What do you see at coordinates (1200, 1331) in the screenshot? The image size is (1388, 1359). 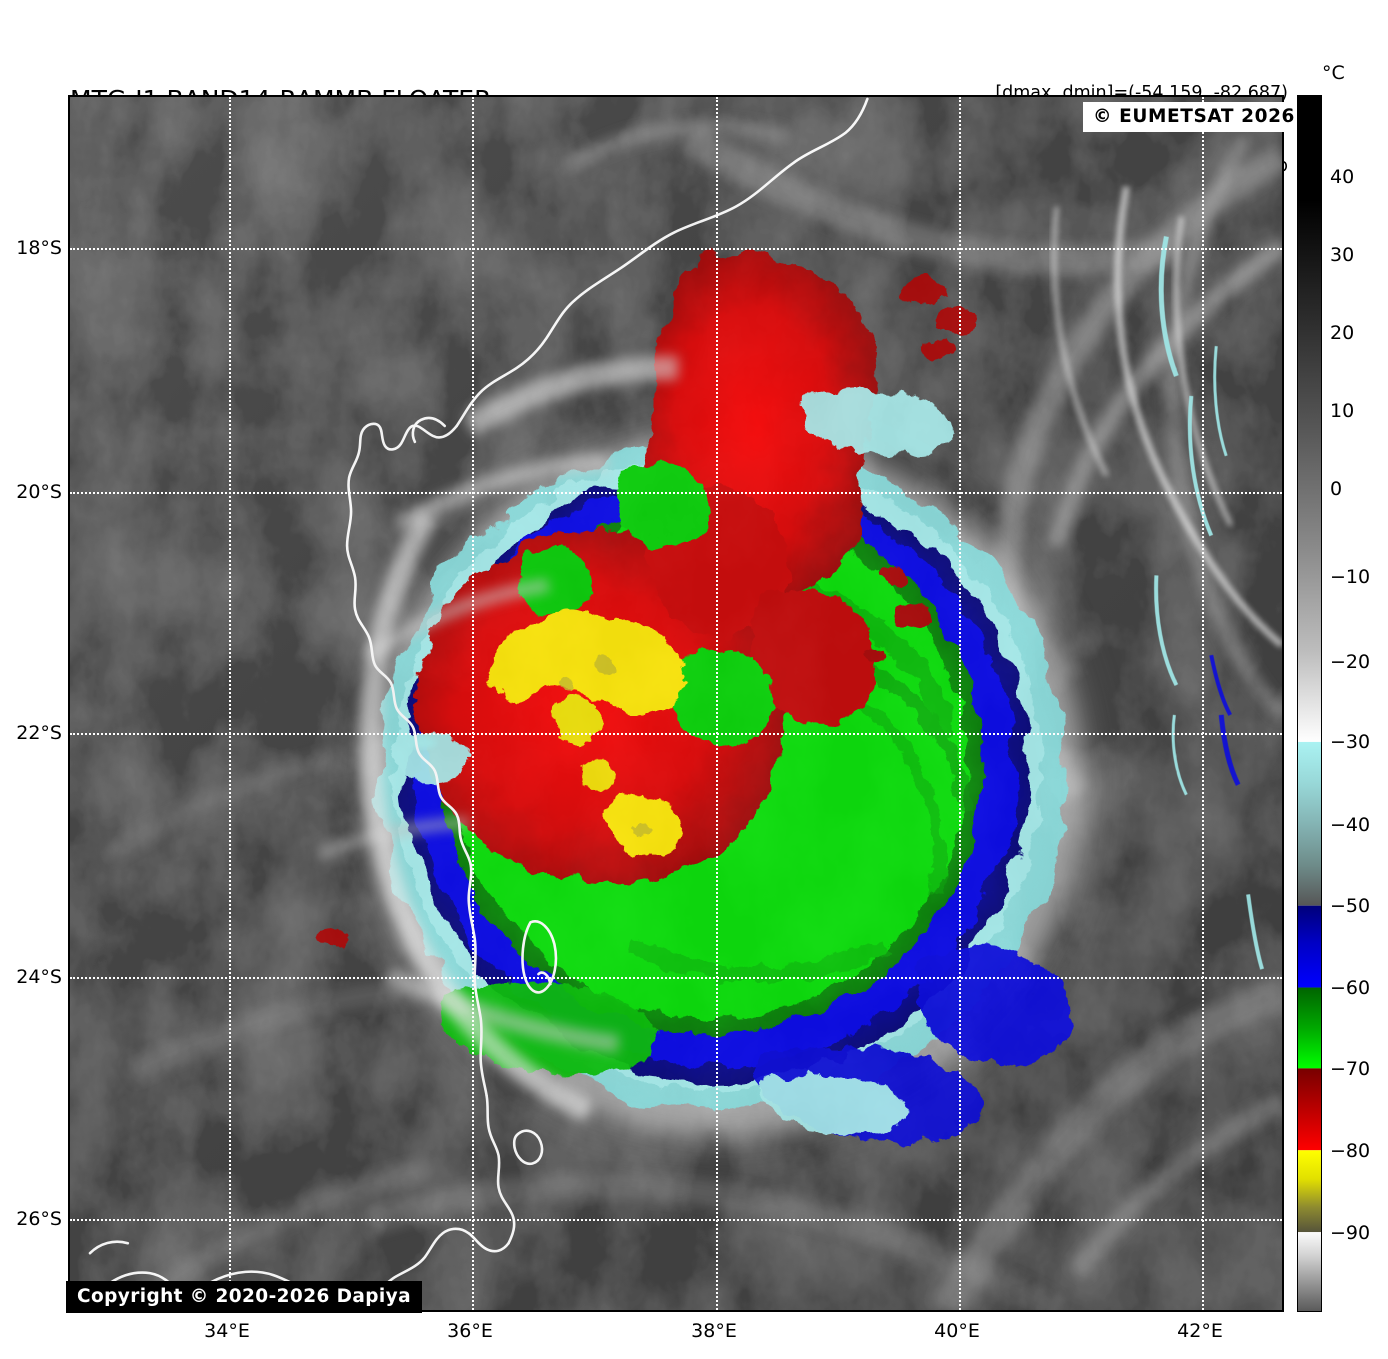 I see `x-tick-42E: 42°E` at bounding box center [1200, 1331].